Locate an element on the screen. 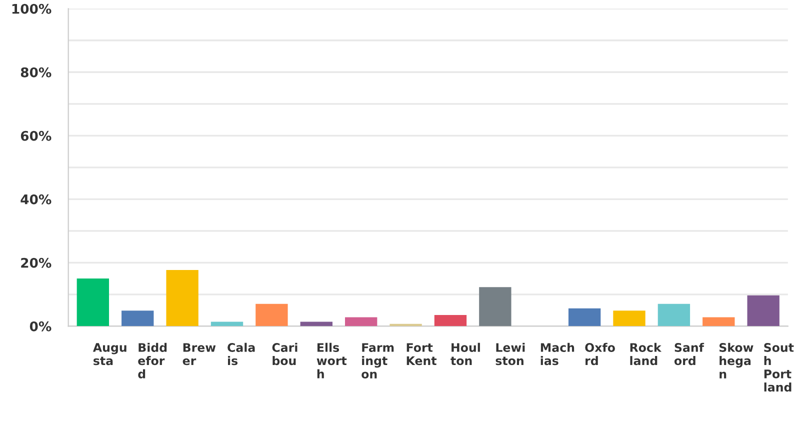 This screenshot has height=432, width=804. x-tick-label: Skowhegan is located at coordinates (736, 360).